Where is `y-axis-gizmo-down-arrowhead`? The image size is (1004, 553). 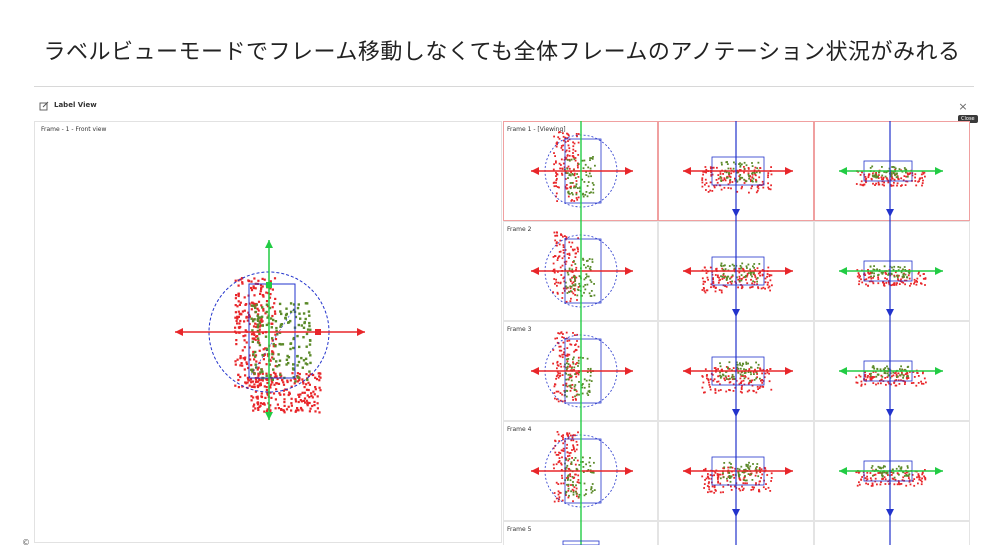 y-axis-gizmo-down-arrowhead is located at coordinates (269, 416).